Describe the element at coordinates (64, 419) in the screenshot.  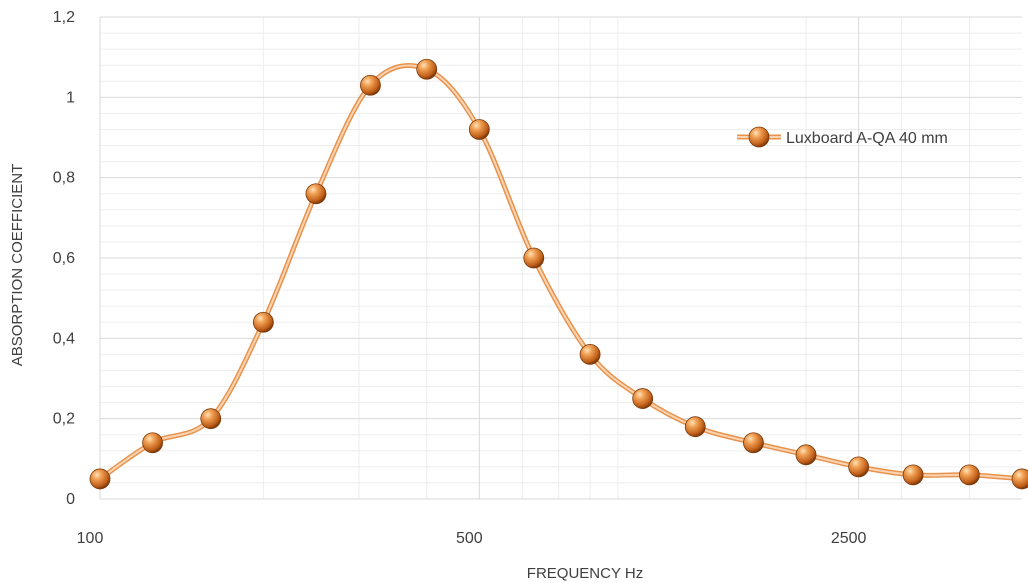
I see `y-tick-label: 0,2` at that location.